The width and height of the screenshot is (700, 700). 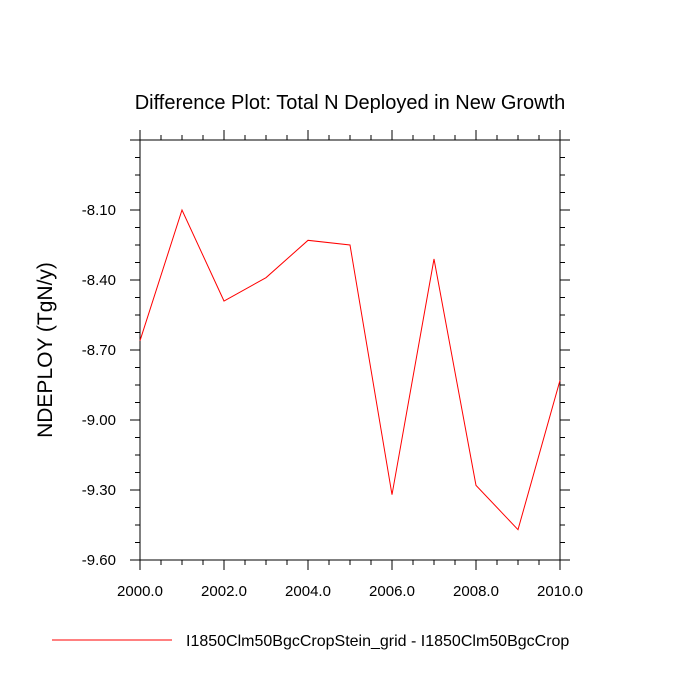 I want to click on y-axis-label: NDEPLOY (TgN/y), so click(x=45, y=350).